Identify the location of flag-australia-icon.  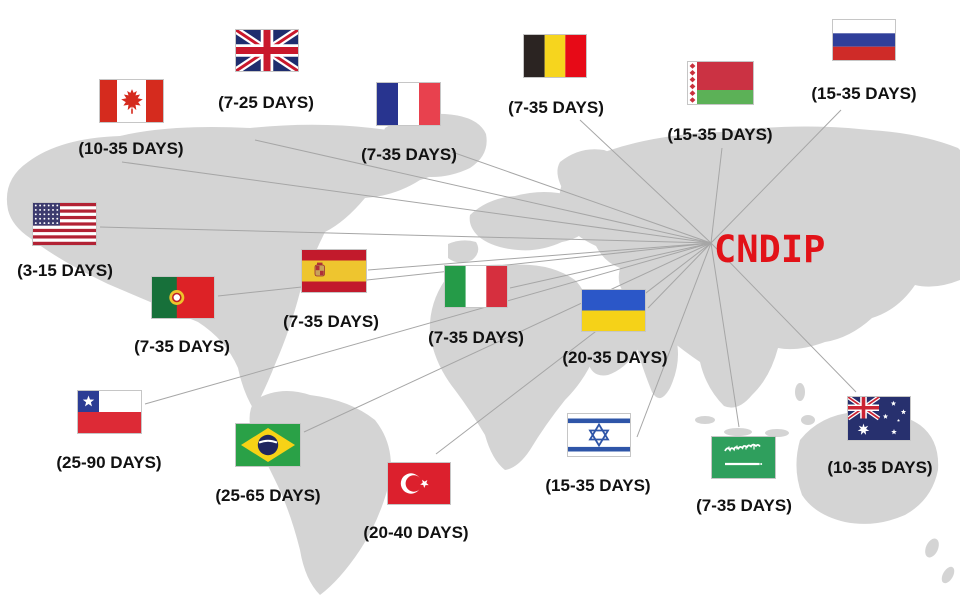
(879, 418).